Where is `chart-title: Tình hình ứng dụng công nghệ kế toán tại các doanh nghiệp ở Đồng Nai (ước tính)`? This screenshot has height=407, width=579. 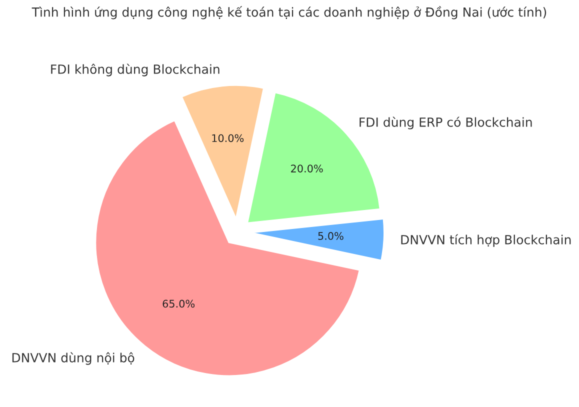 chart-title: Tình hình ứng dụng công nghệ kế toán tại các doanh nghiệp ở Đồng Nai (ước tính) is located at coordinates (289, 13).